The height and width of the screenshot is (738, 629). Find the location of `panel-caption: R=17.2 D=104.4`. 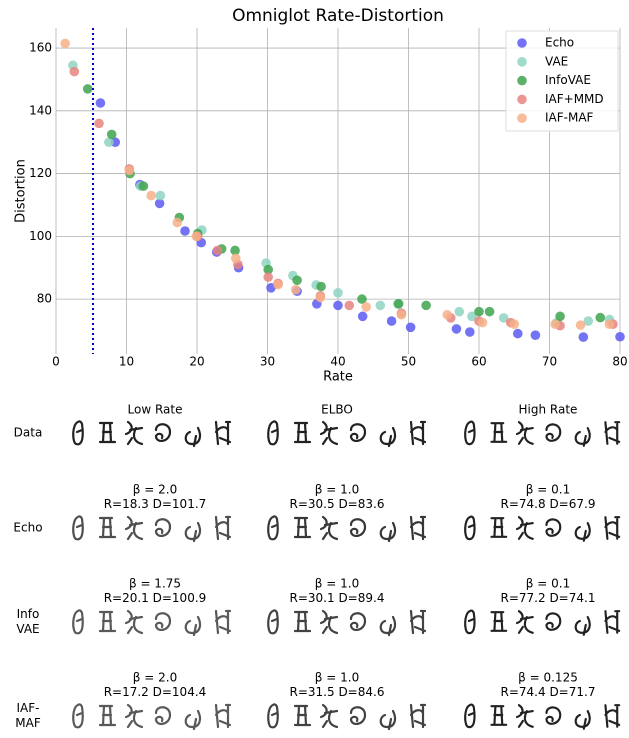

panel-caption: R=17.2 D=104.4 is located at coordinates (155, 692).